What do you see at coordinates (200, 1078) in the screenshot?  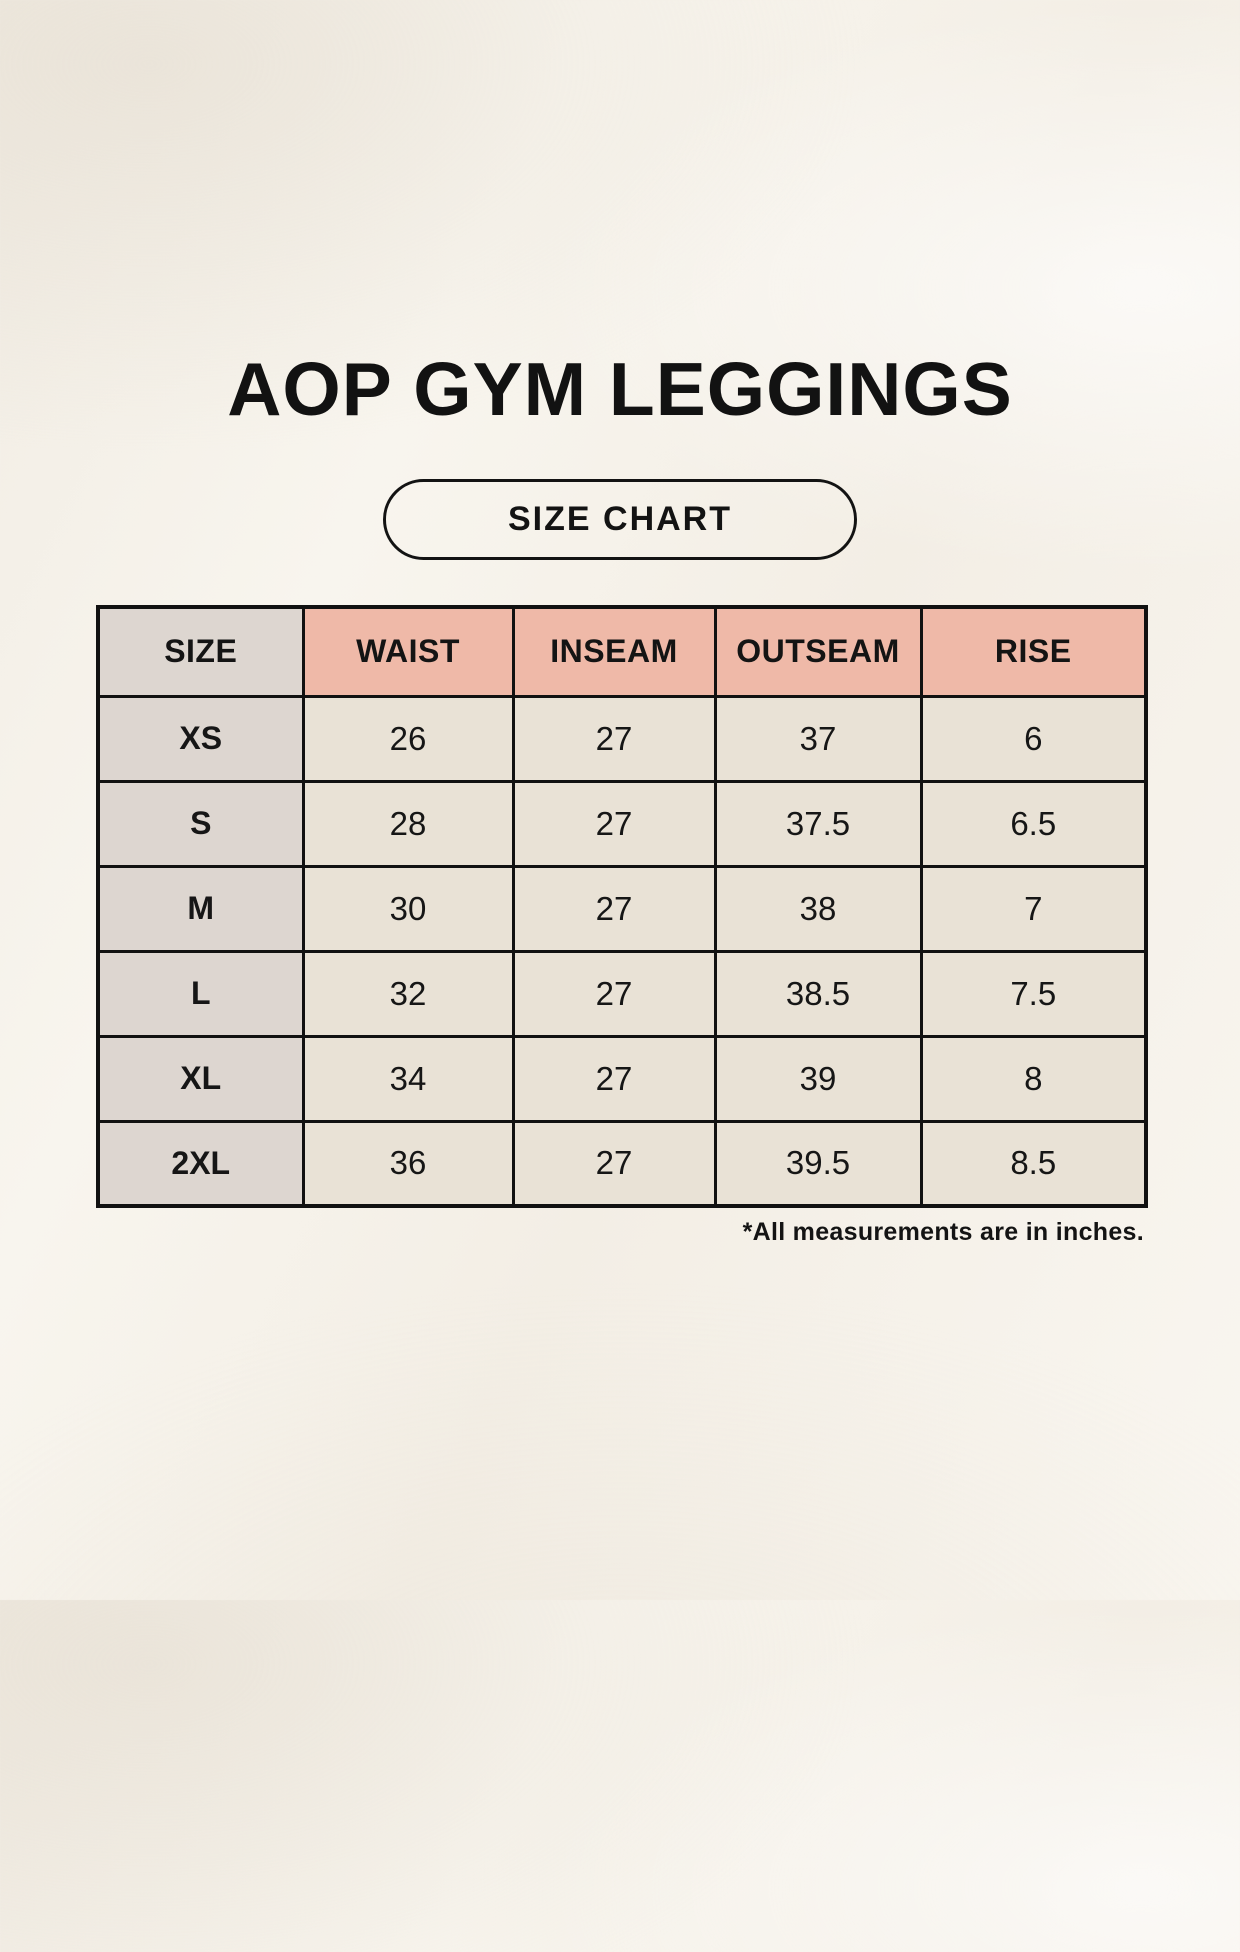 I see `size-label-cell: XL` at bounding box center [200, 1078].